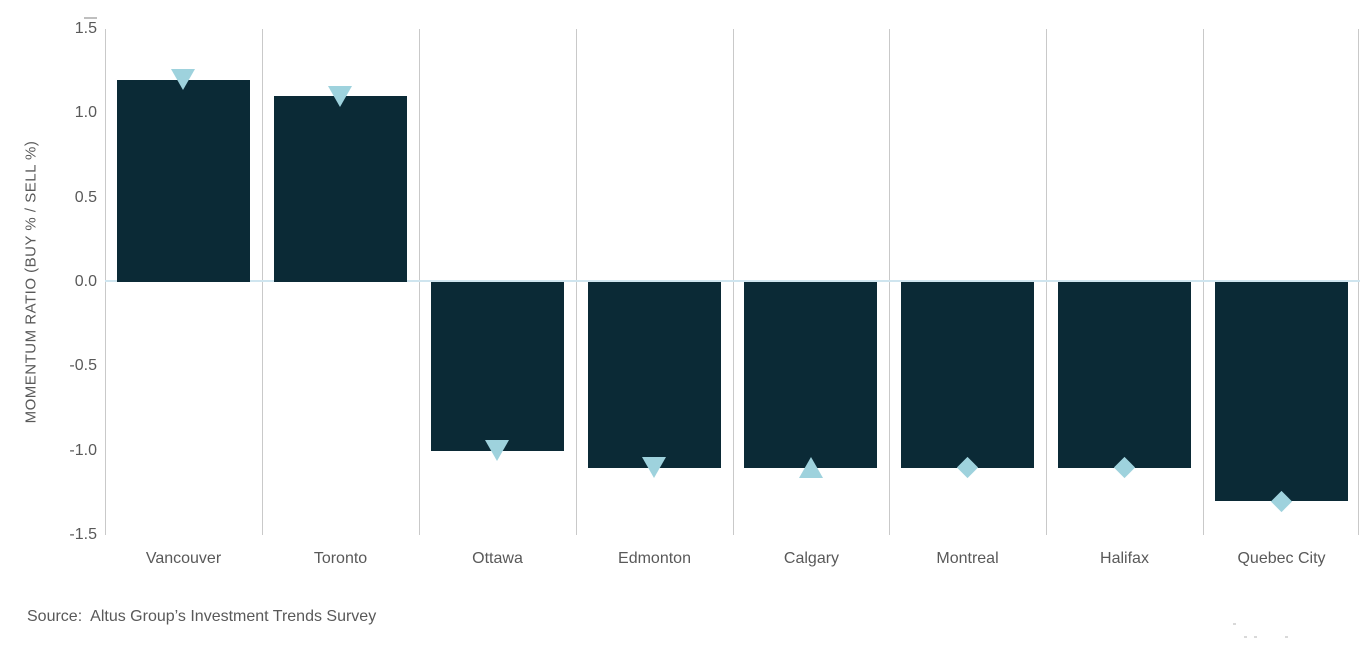 The width and height of the screenshot is (1360, 658). What do you see at coordinates (967, 558) in the screenshot?
I see `x-label-montreal: Montreal` at bounding box center [967, 558].